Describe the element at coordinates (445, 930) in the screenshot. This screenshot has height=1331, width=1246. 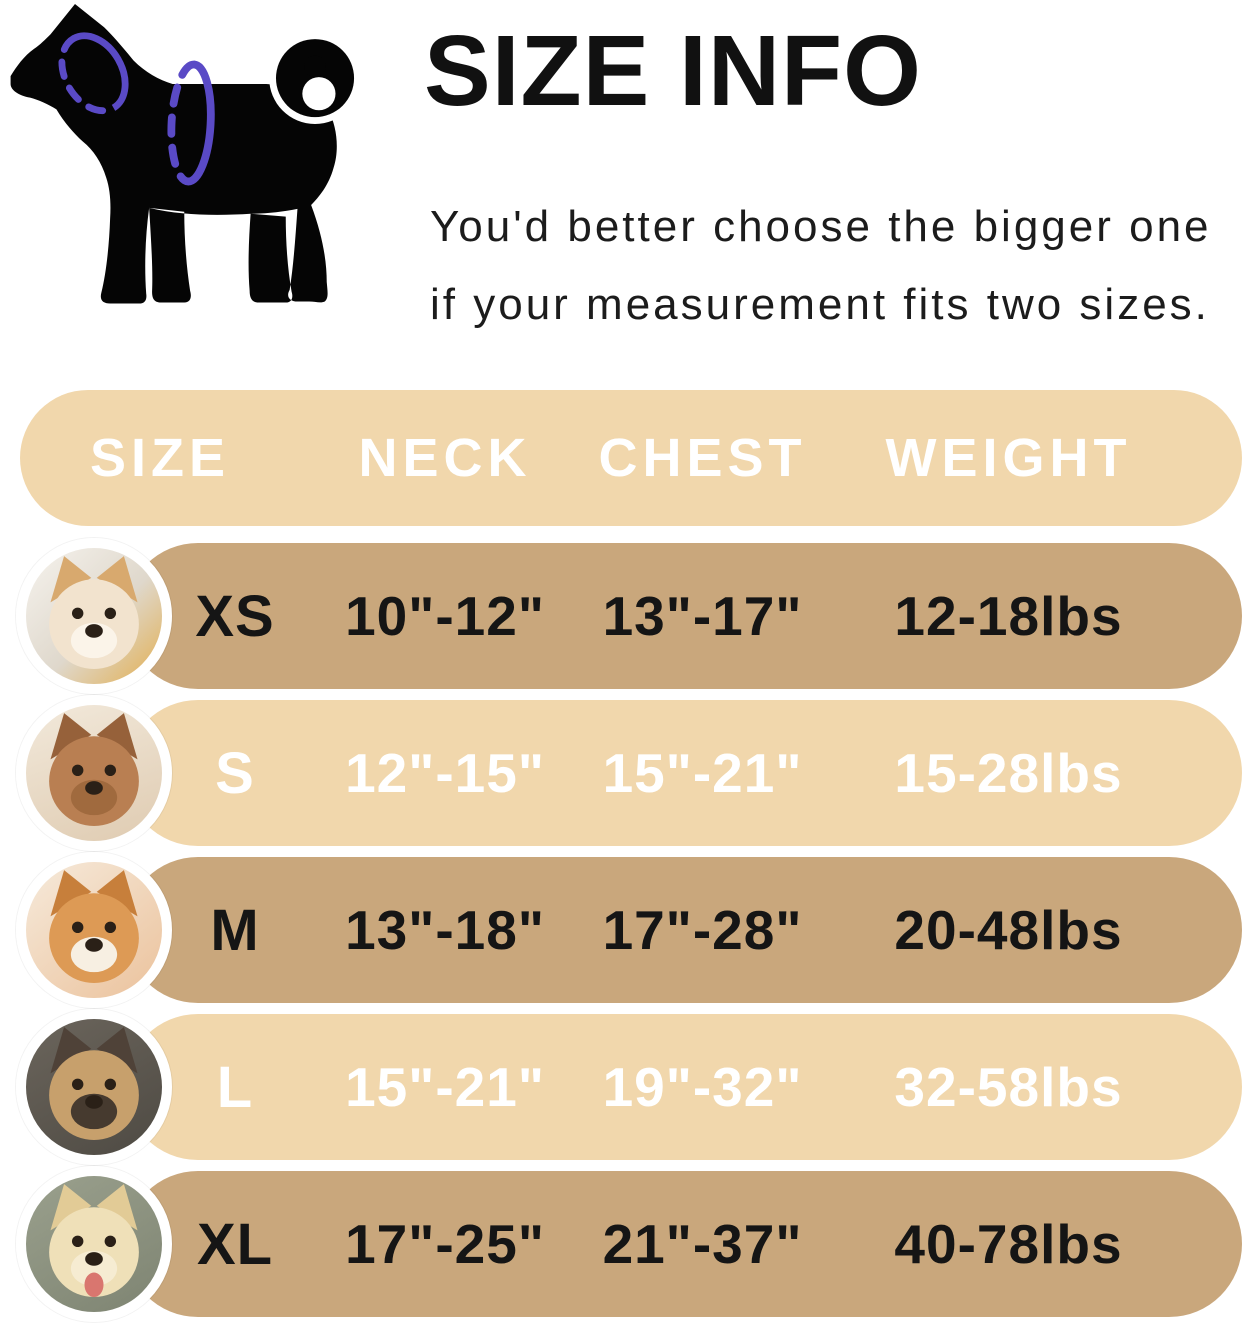
I see `neck-value: 13"-18"` at that location.